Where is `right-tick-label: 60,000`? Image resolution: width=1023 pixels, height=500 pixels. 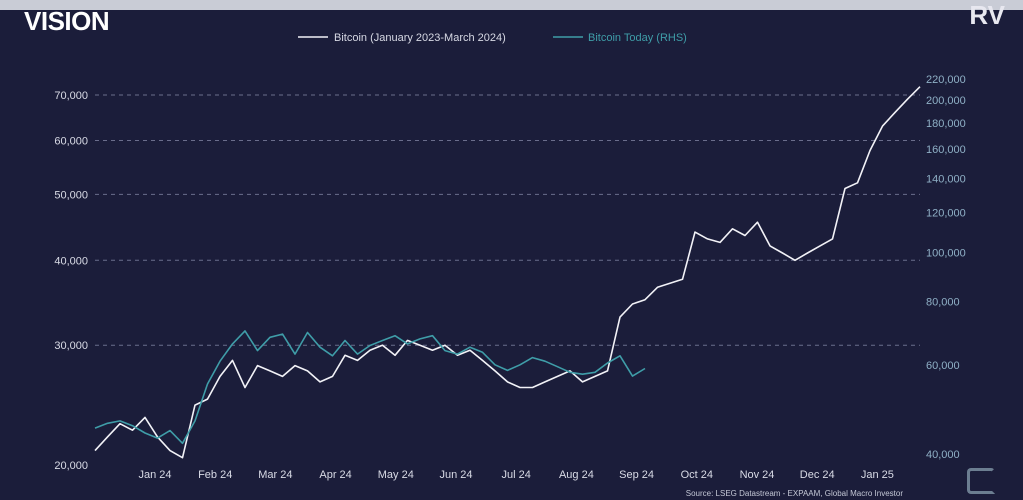 right-tick-label: 60,000 is located at coordinates (943, 366).